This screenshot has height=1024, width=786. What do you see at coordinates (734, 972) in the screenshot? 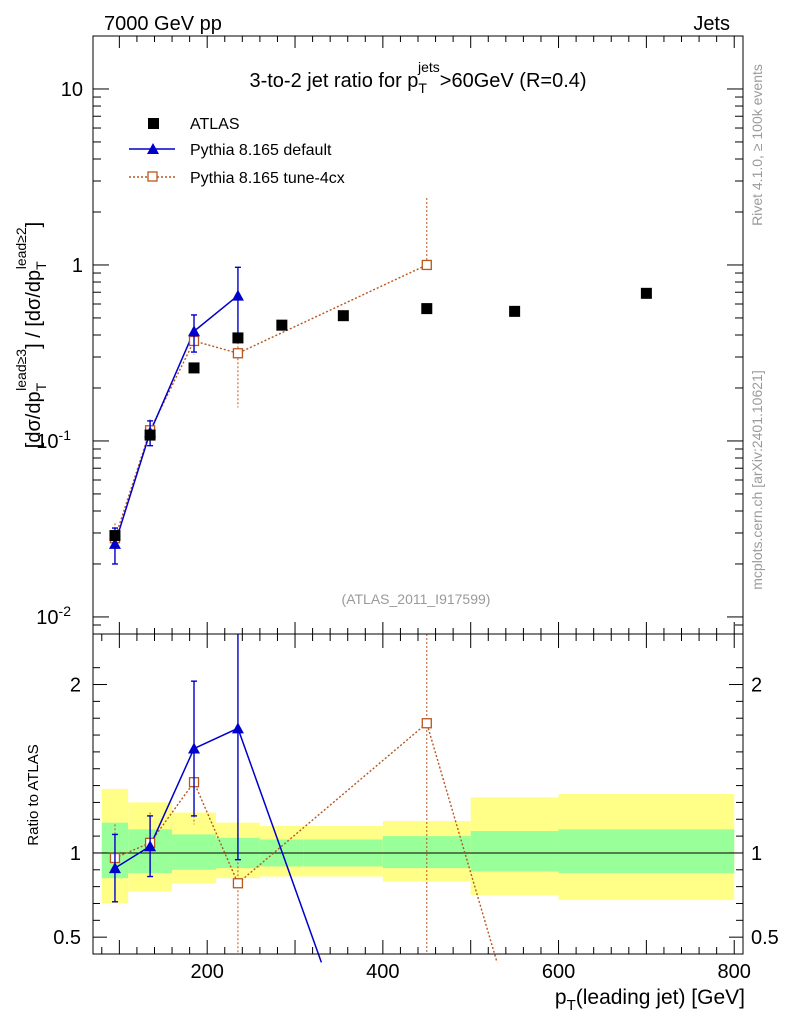
I see `ratio-xtick-label-3: 800` at bounding box center [734, 972].